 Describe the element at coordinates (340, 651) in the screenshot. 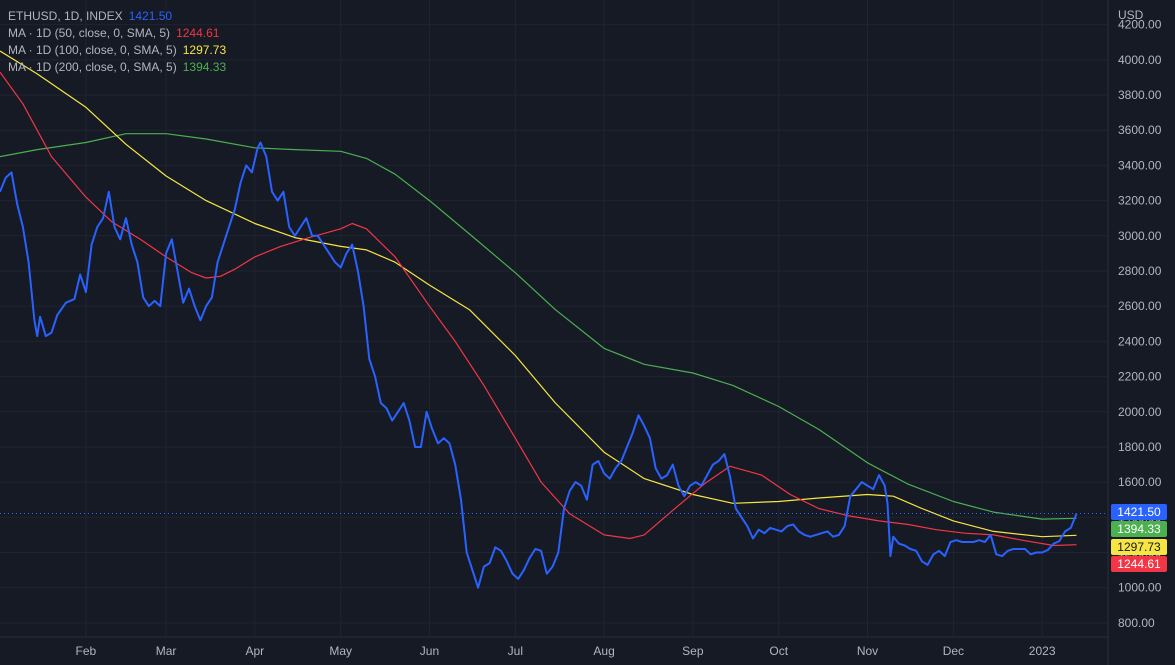

I see `x-tick-label: May` at that location.